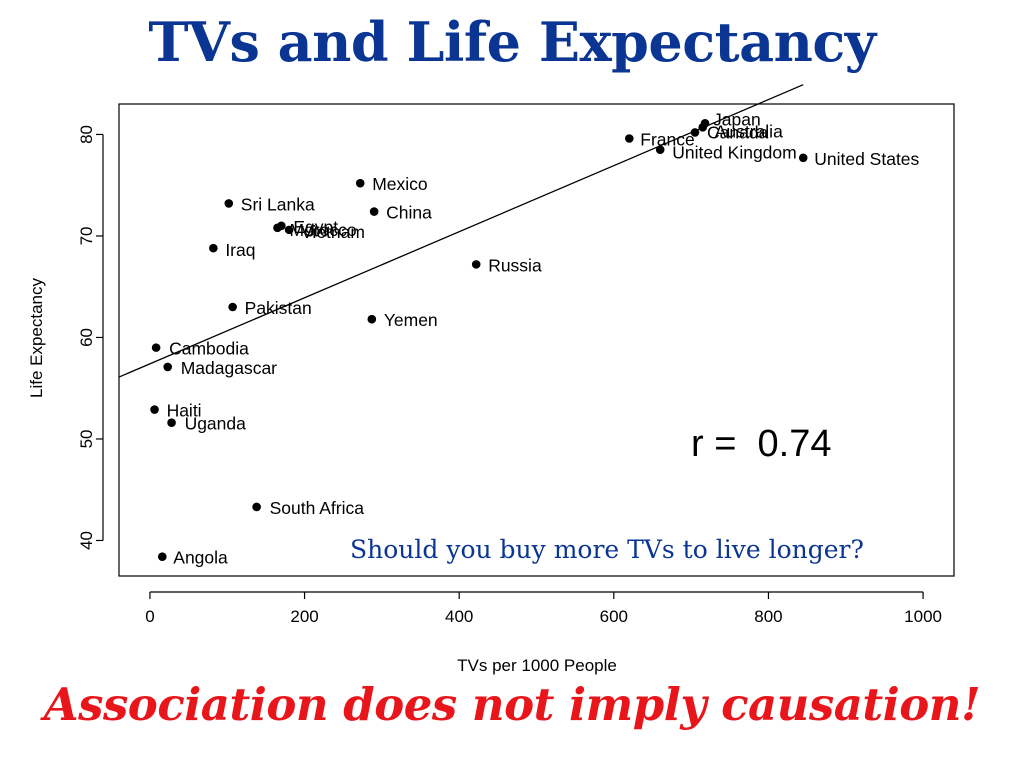 The image size is (1024, 768). I want to click on point-label: Japan, so click(737, 119).